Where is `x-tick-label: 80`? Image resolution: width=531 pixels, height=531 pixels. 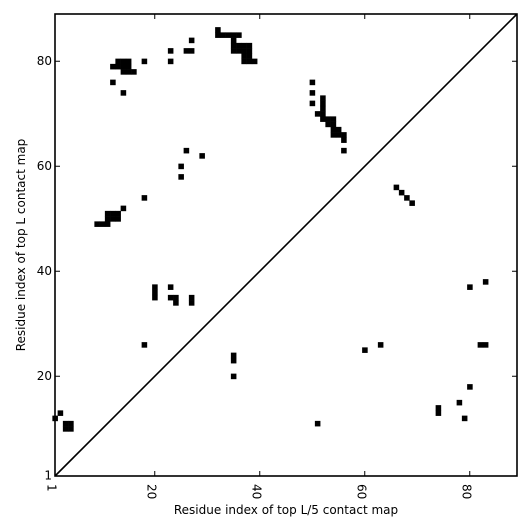 x-tick-label: 80 is located at coordinates (466, 491).